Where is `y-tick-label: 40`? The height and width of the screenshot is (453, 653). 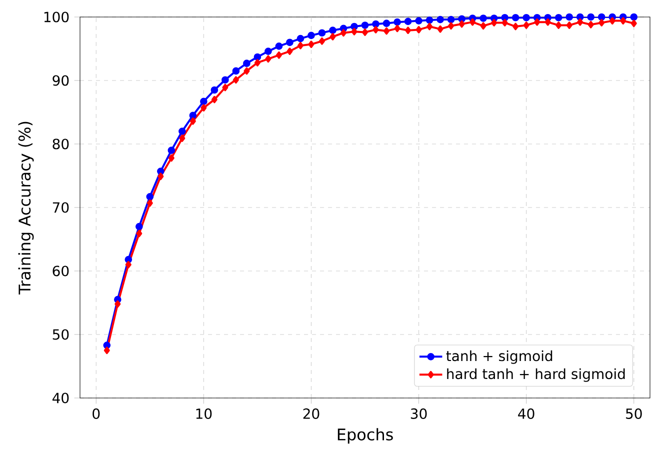 y-tick-label: 40 is located at coordinates (60, 398).